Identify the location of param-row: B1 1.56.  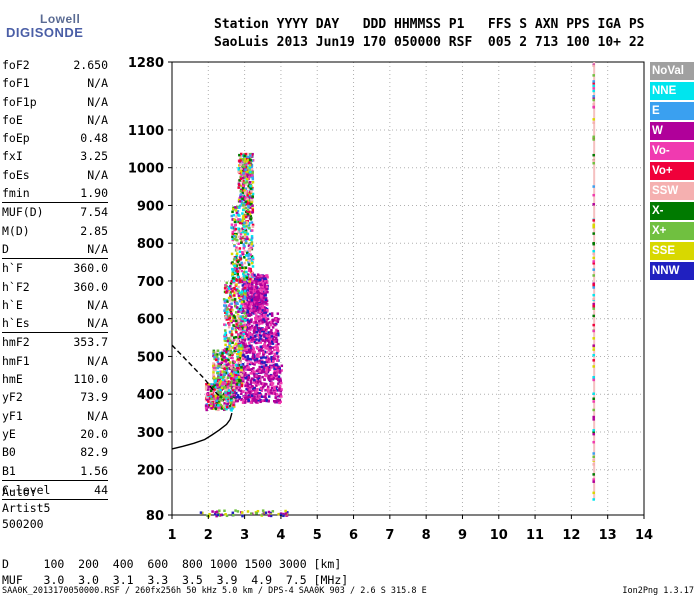
(55, 471).